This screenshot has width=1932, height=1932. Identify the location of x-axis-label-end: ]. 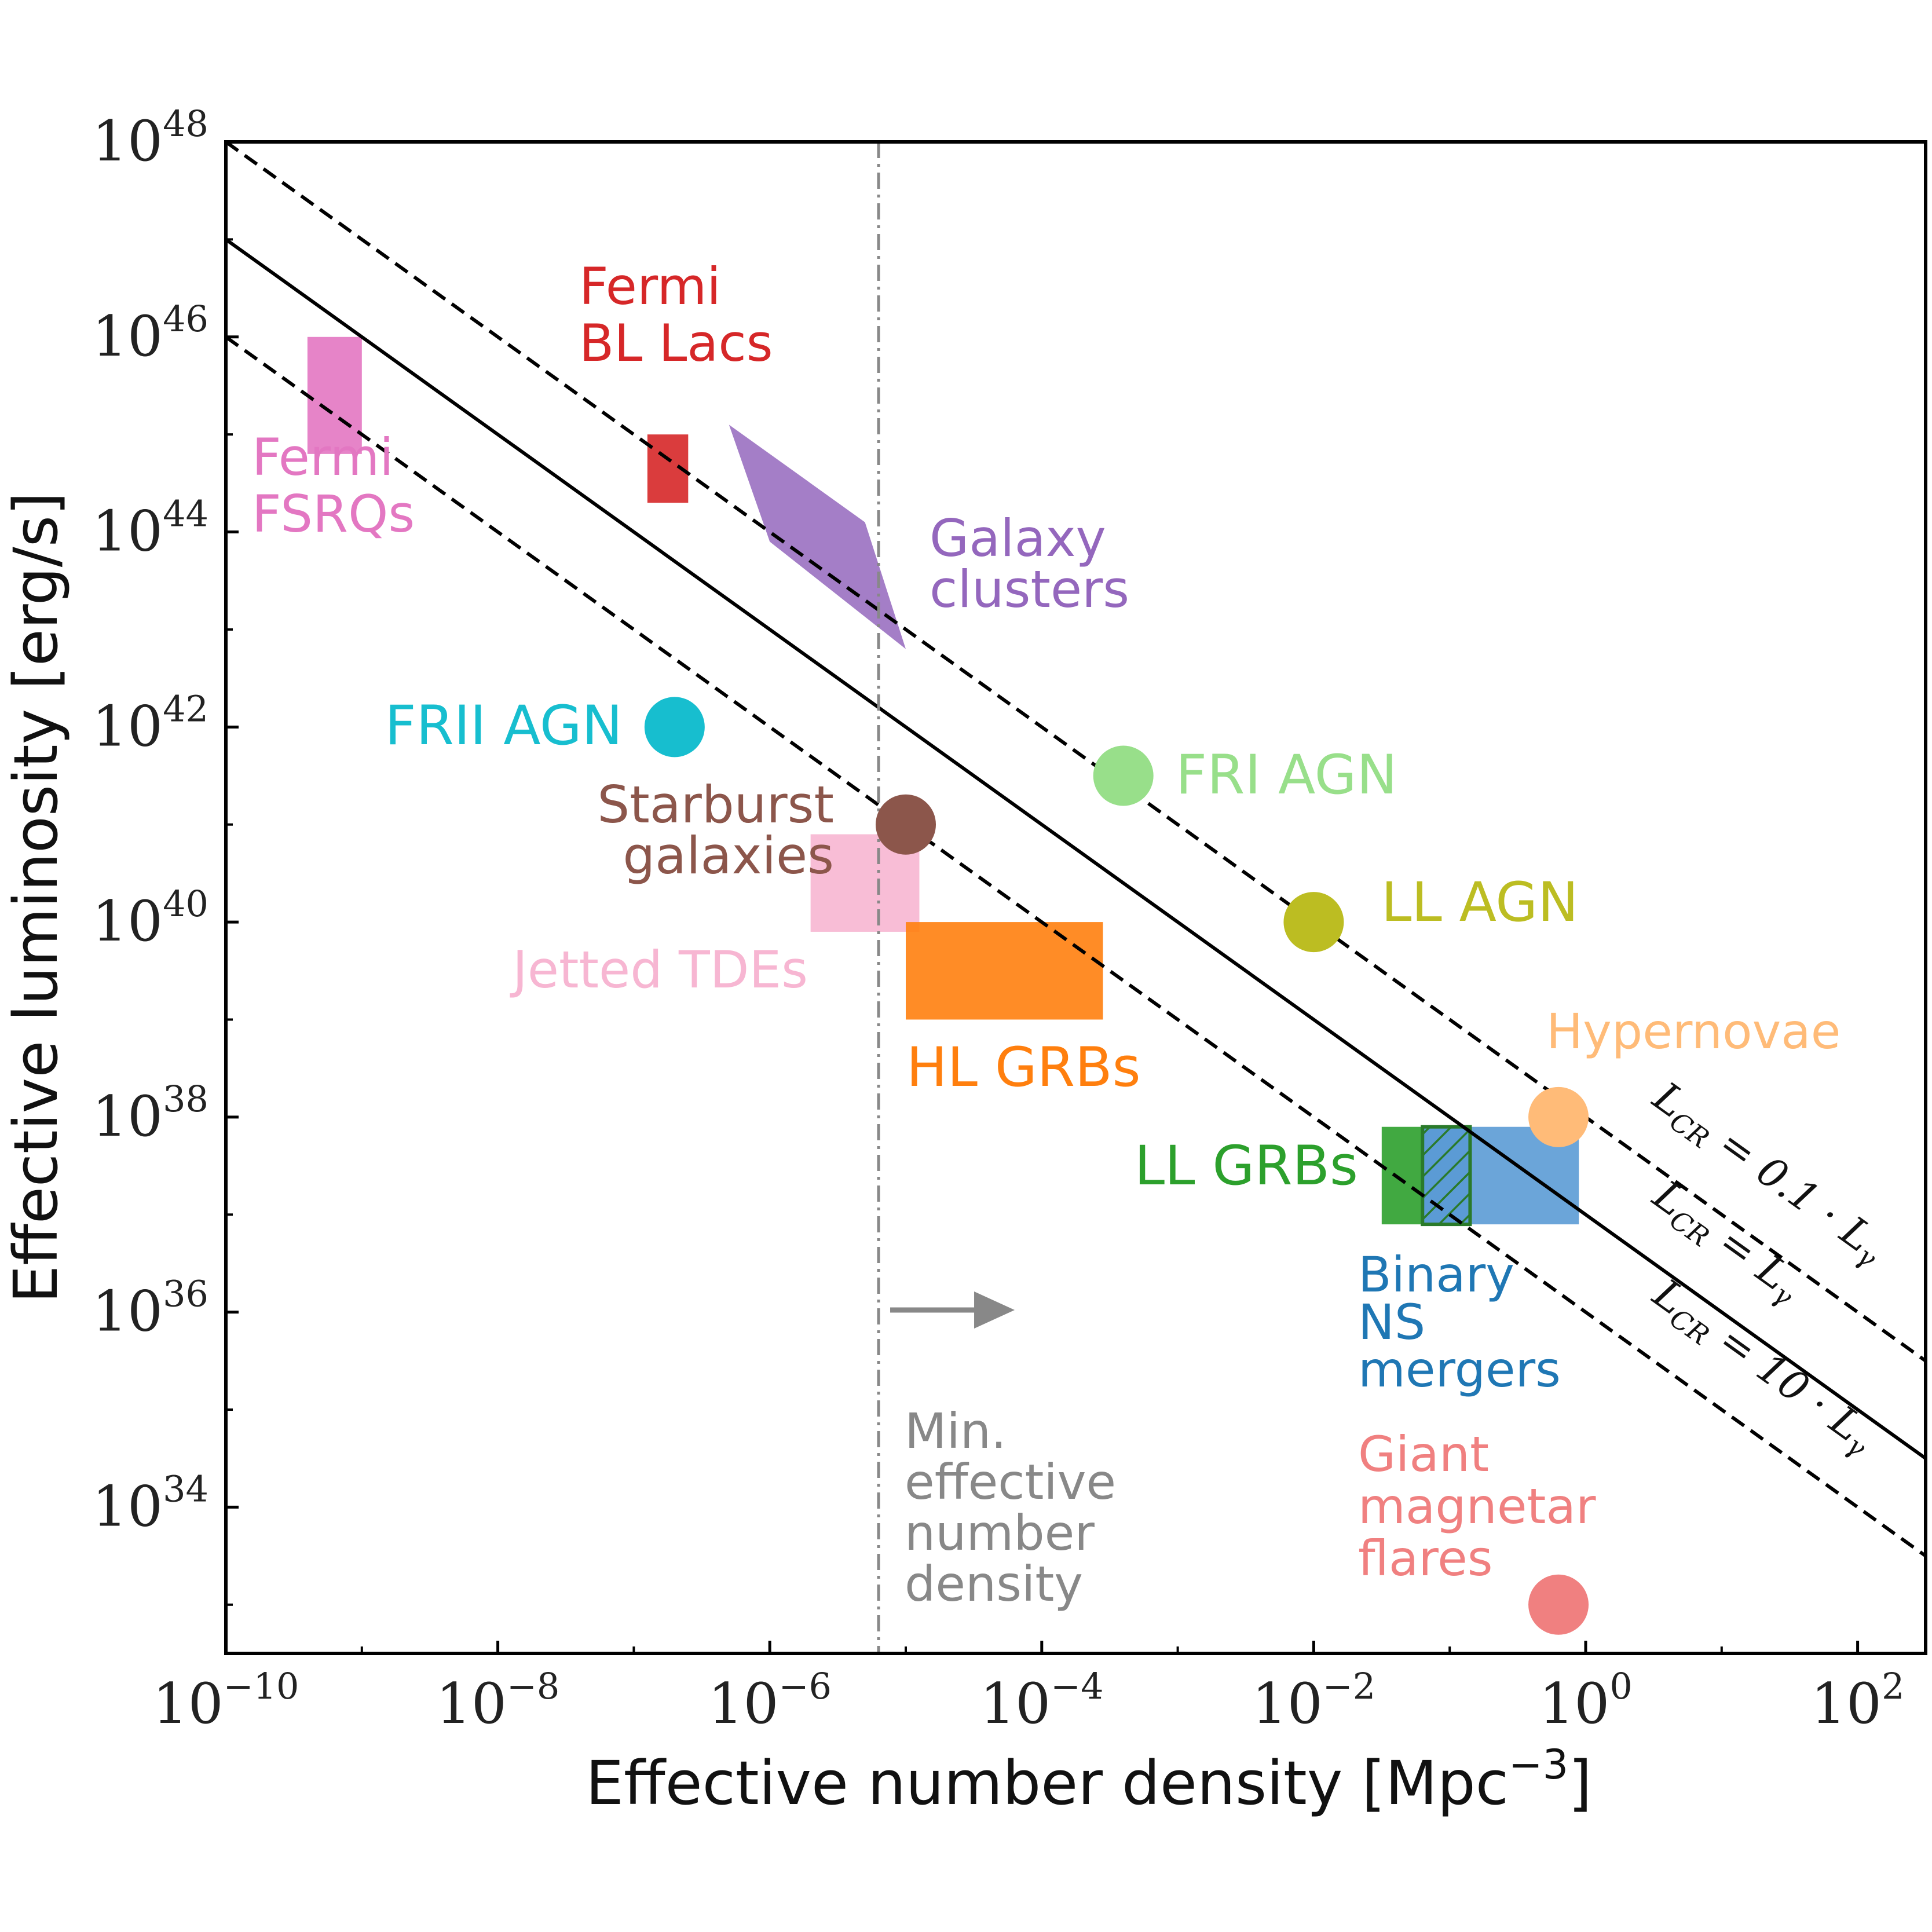
(1580, 1783).